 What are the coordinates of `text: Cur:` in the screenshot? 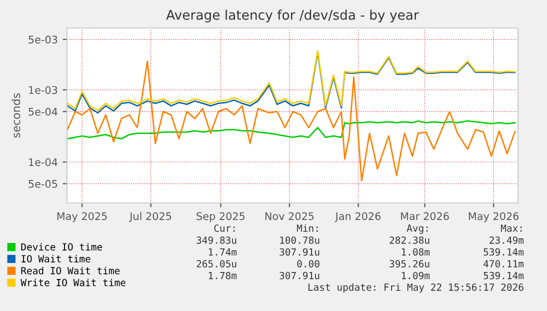 It's located at (224, 228).